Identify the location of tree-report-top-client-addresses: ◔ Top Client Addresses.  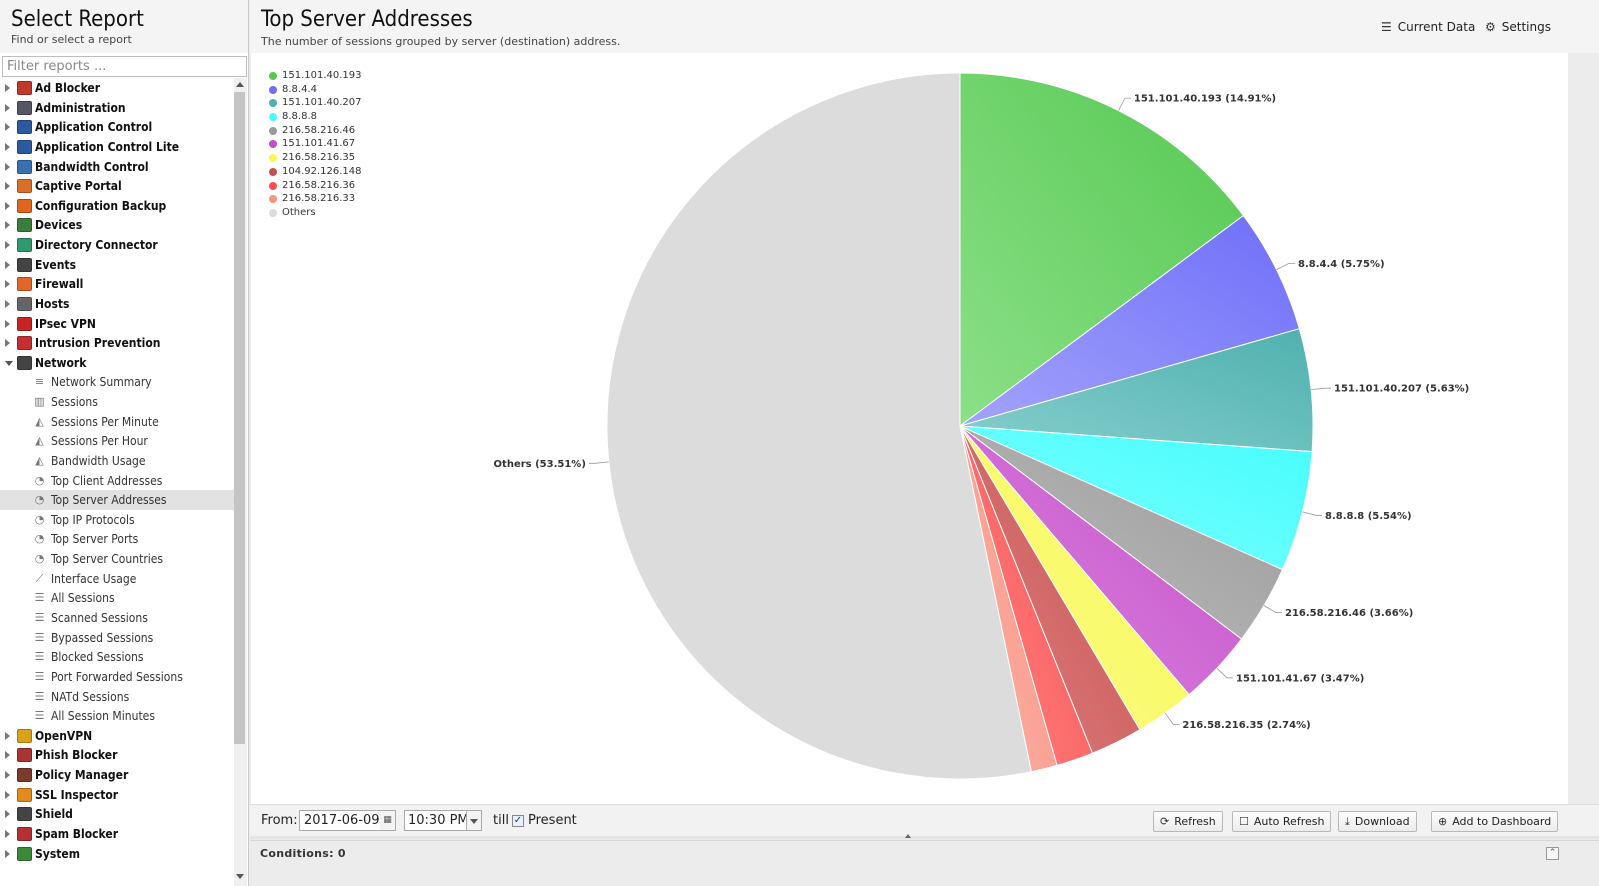
(117, 481).